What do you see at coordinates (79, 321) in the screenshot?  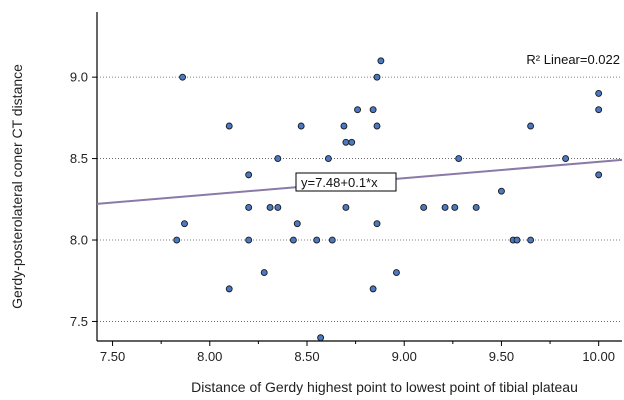 I see `y-tick-label: 7.5` at bounding box center [79, 321].